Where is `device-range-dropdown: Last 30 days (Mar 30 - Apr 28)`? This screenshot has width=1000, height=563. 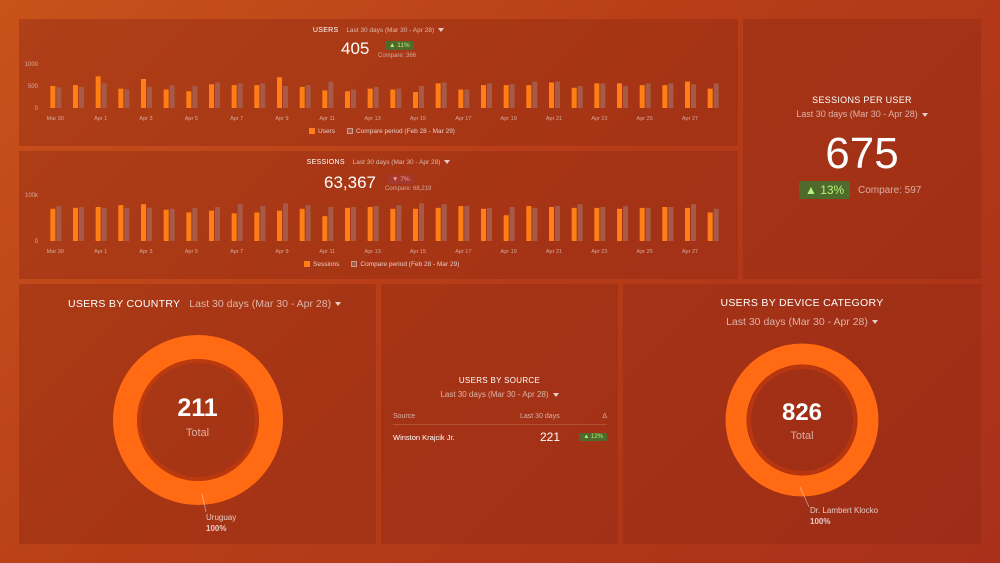 device-range-dropdown: Last 30 days (Mar 30 - Apr 28) is located at coordinates (802, 322).